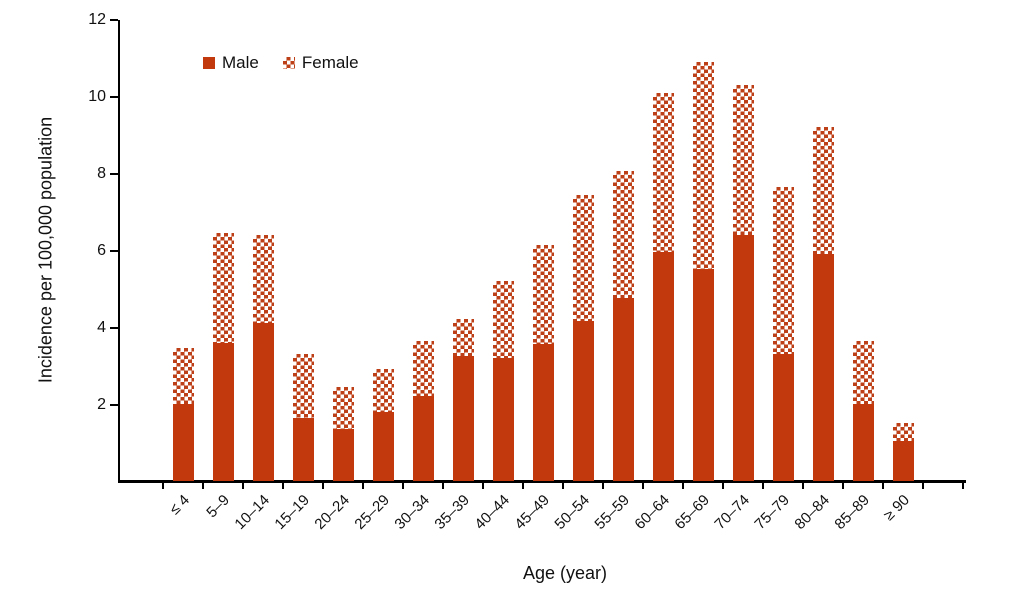 This screenshot has height=612, width=1018. I want to click on y-axis-title: Incidence per 100,000 population, so click(45, 250).